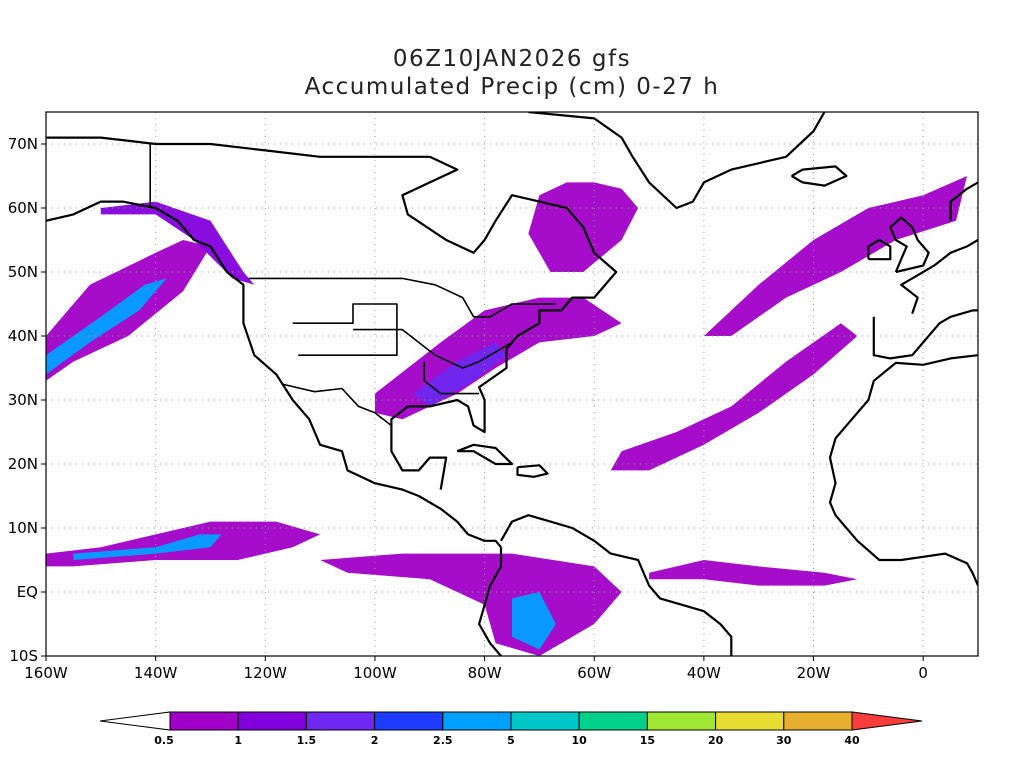 This screenshot has width=1024, height=768. Describe the element at coordinates (704, 673) in the screenshot. I see `lon-label: 40W` at that location.